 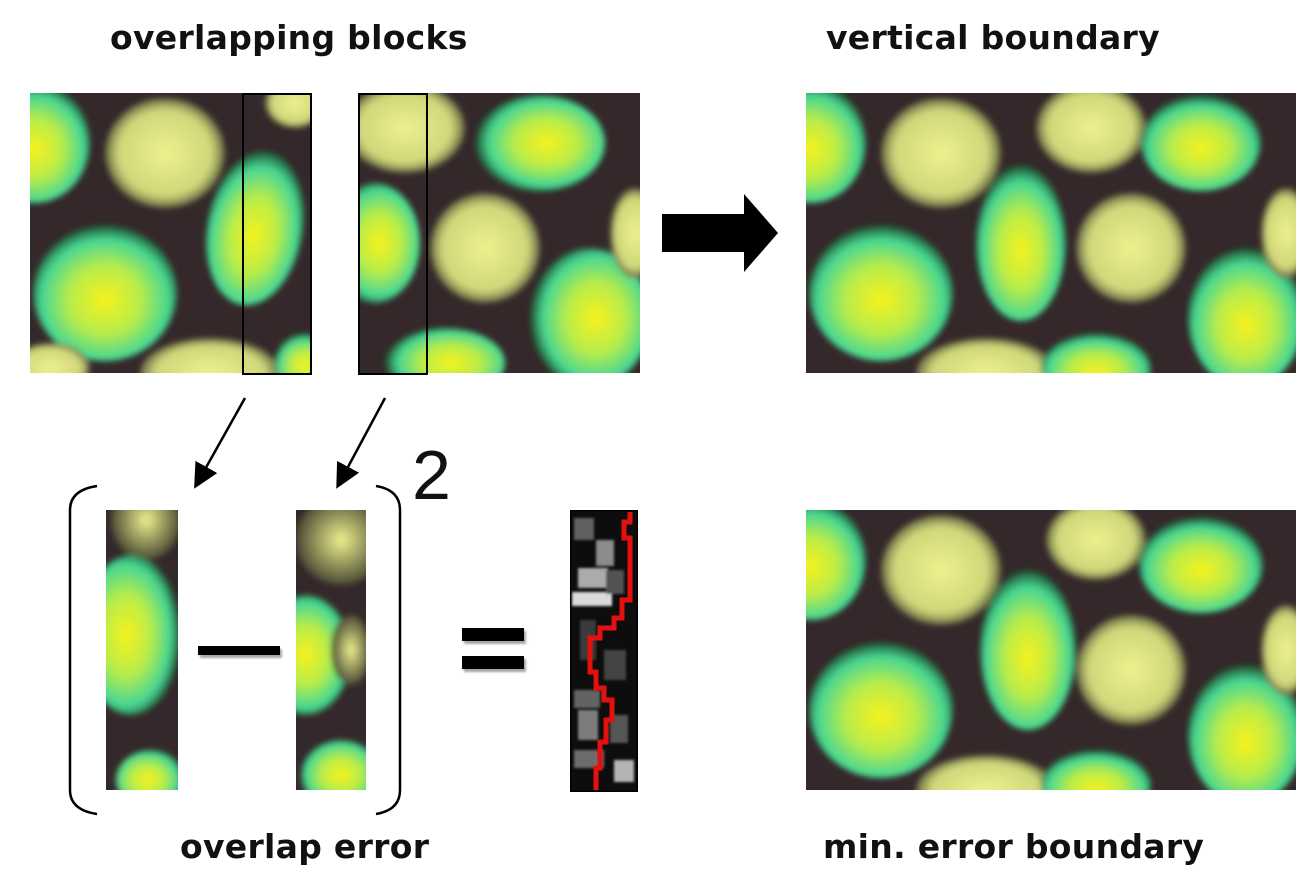 I want to click on pointer-arrows, so click(x=290, y=443).